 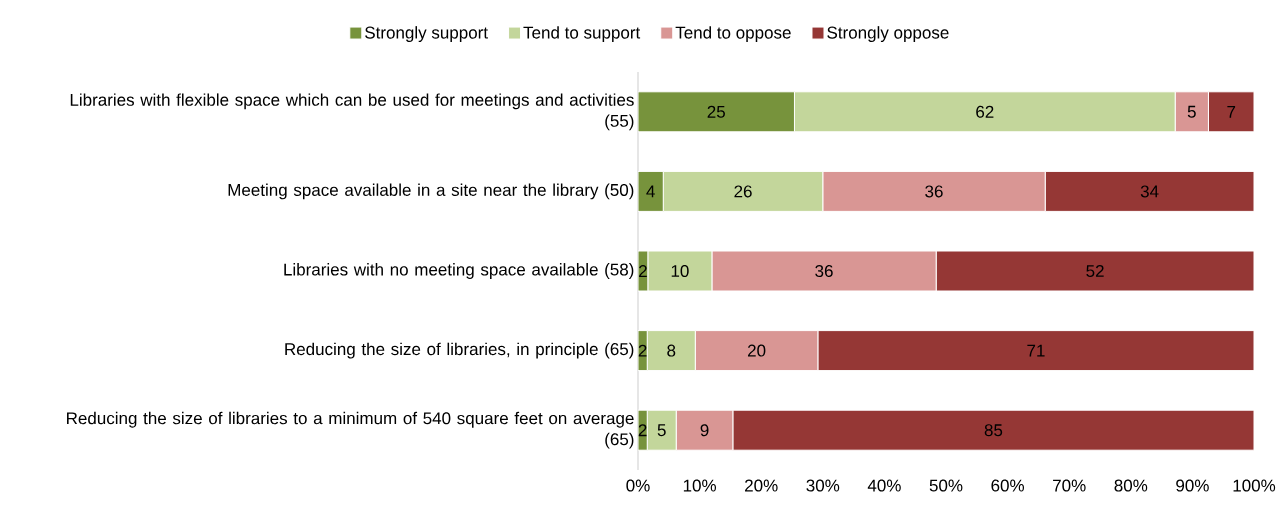 What do you see at coordinates (1131, 485) in the screenshot?
I see `x-tick-label: 80%` at bounding box center [1131, 485].